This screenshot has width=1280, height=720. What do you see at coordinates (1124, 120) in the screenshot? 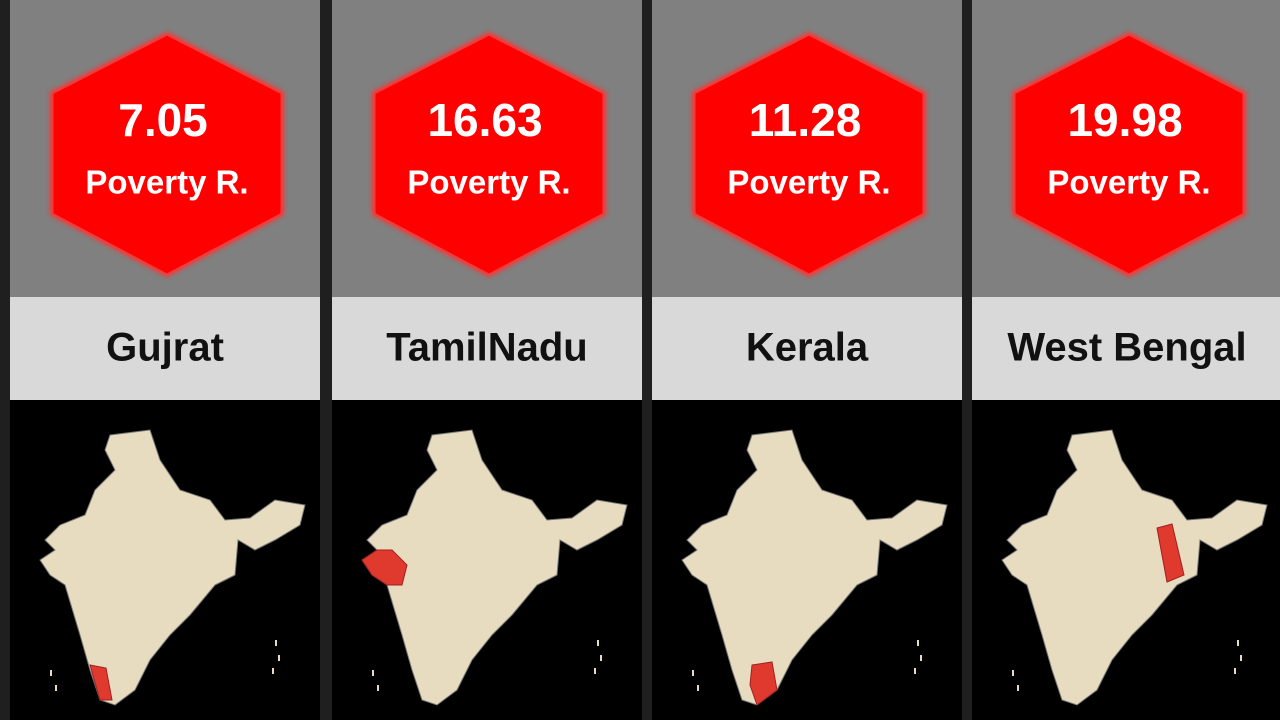
I see `poverty-value: 19.98` at bounding box center [1124, 120].